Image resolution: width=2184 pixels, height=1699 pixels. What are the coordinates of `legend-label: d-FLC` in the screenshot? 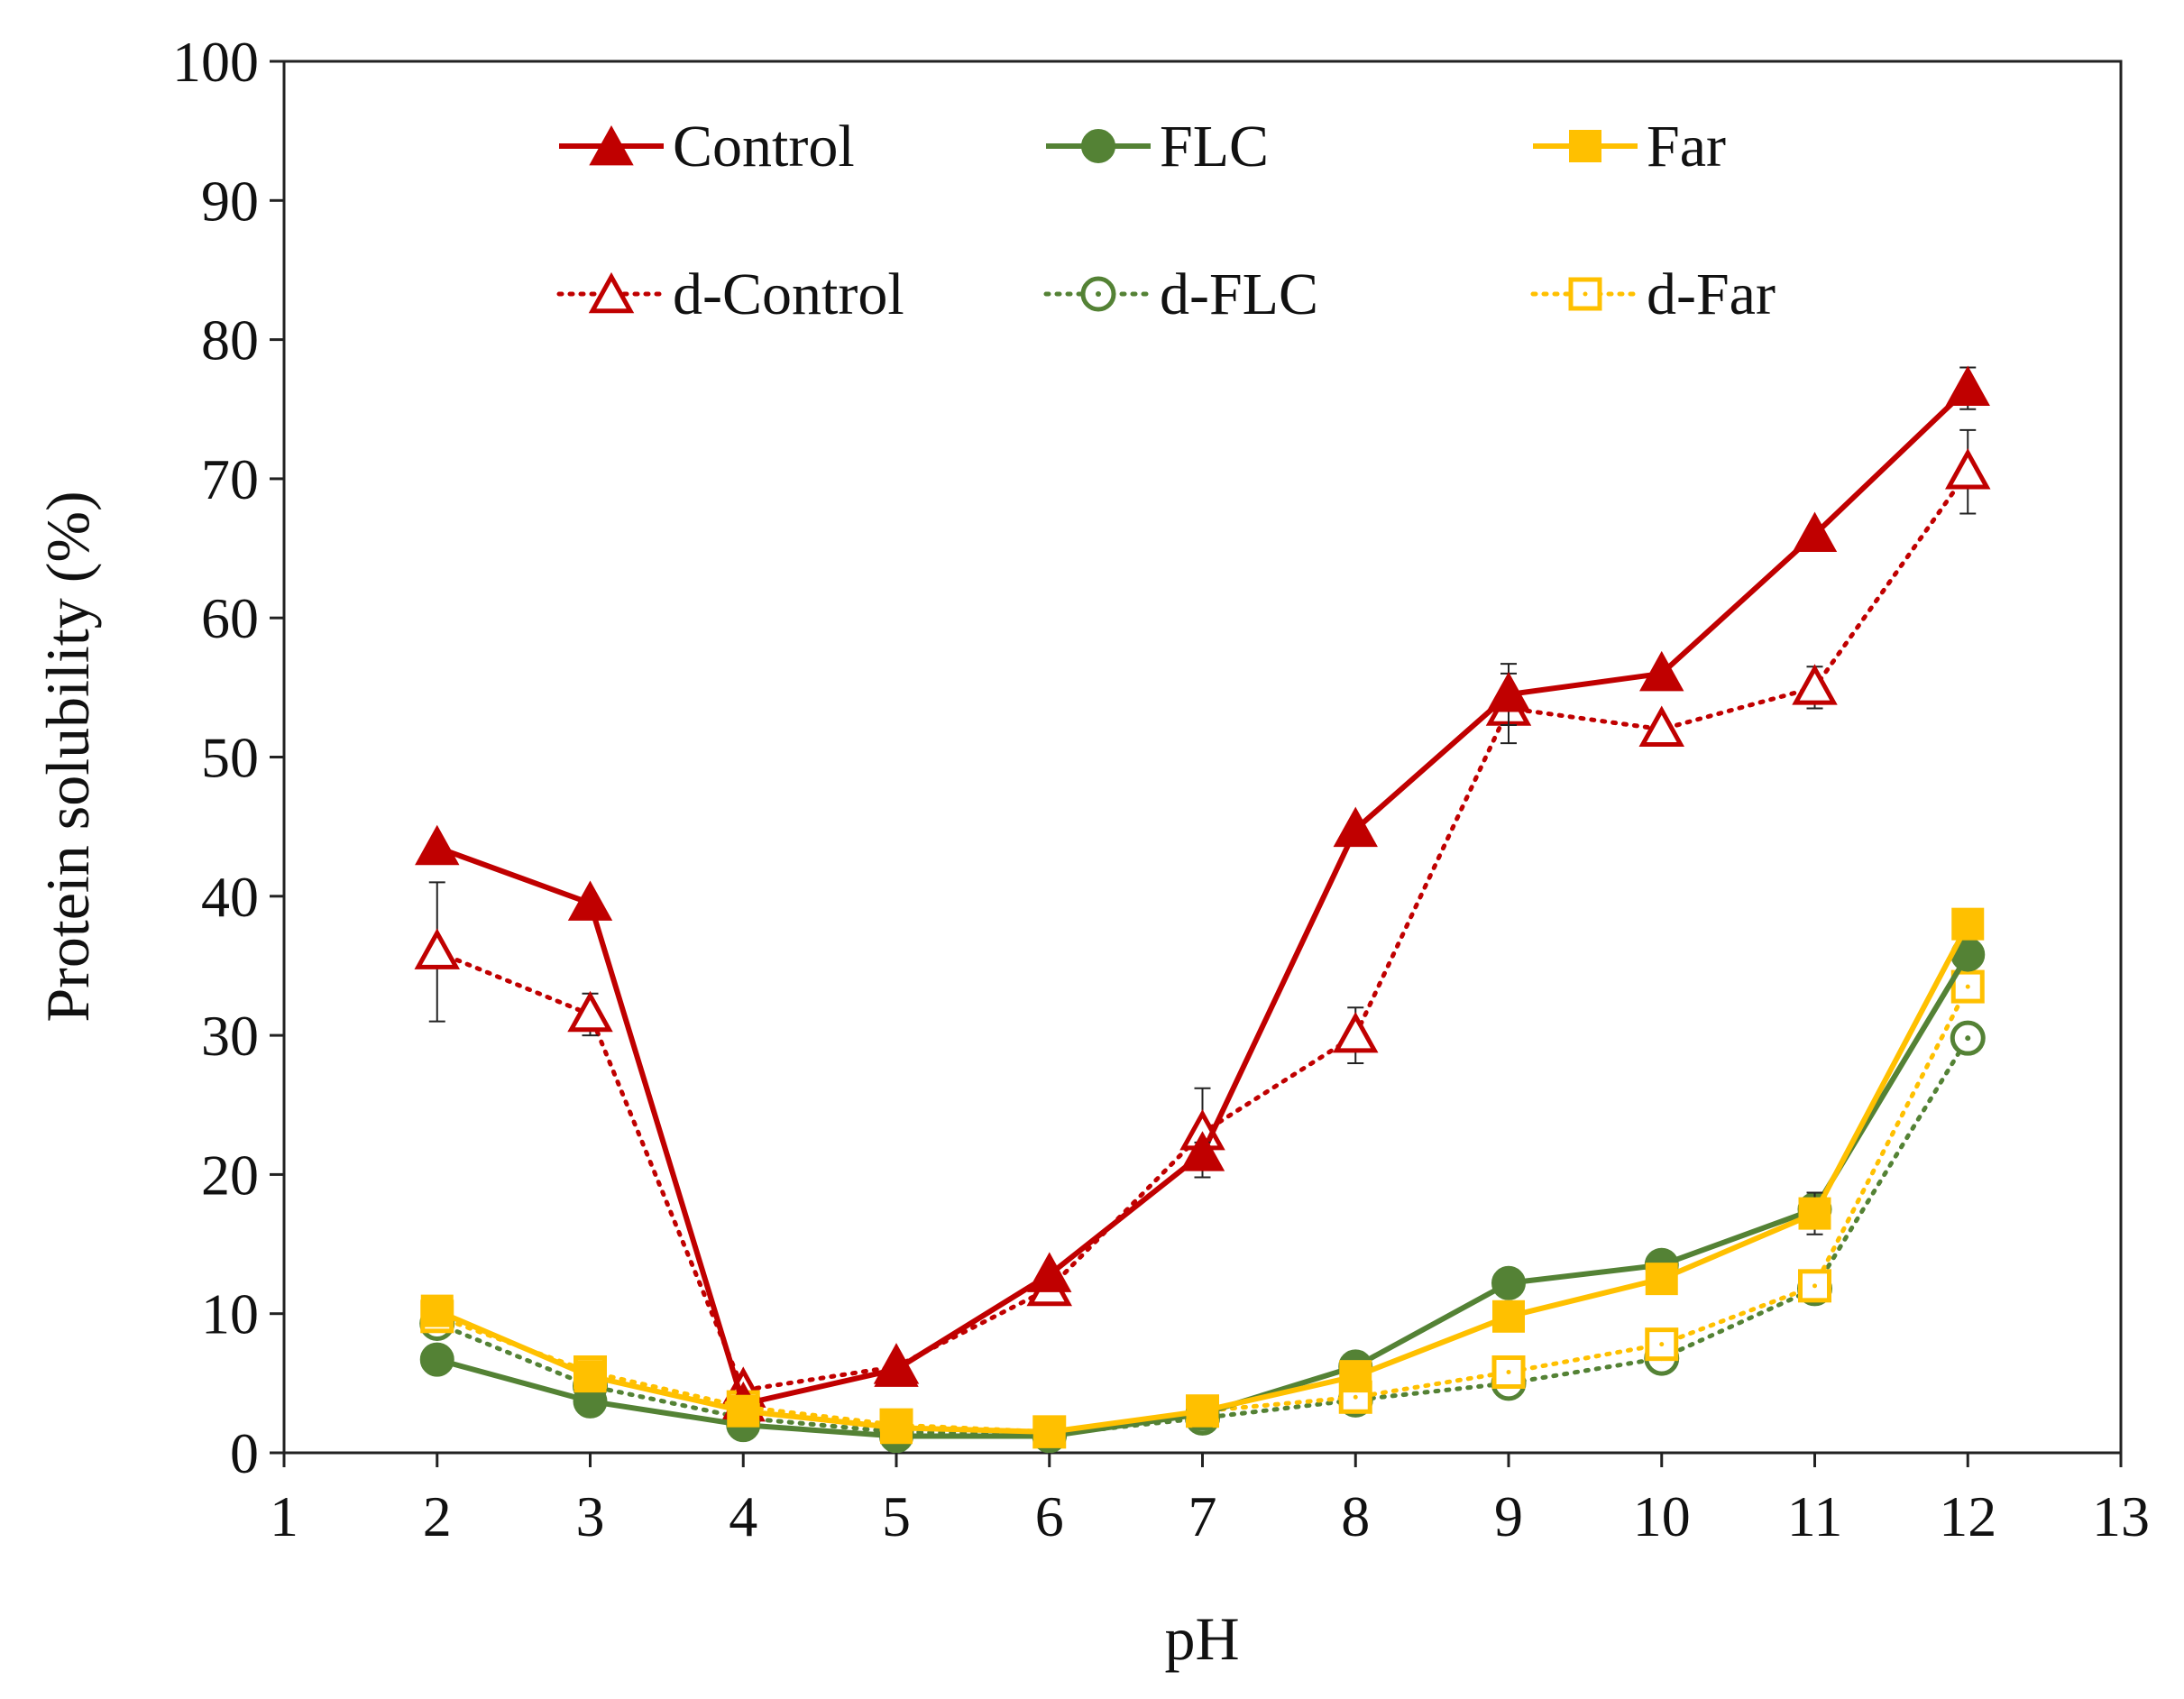 It's located at (1239, 294).